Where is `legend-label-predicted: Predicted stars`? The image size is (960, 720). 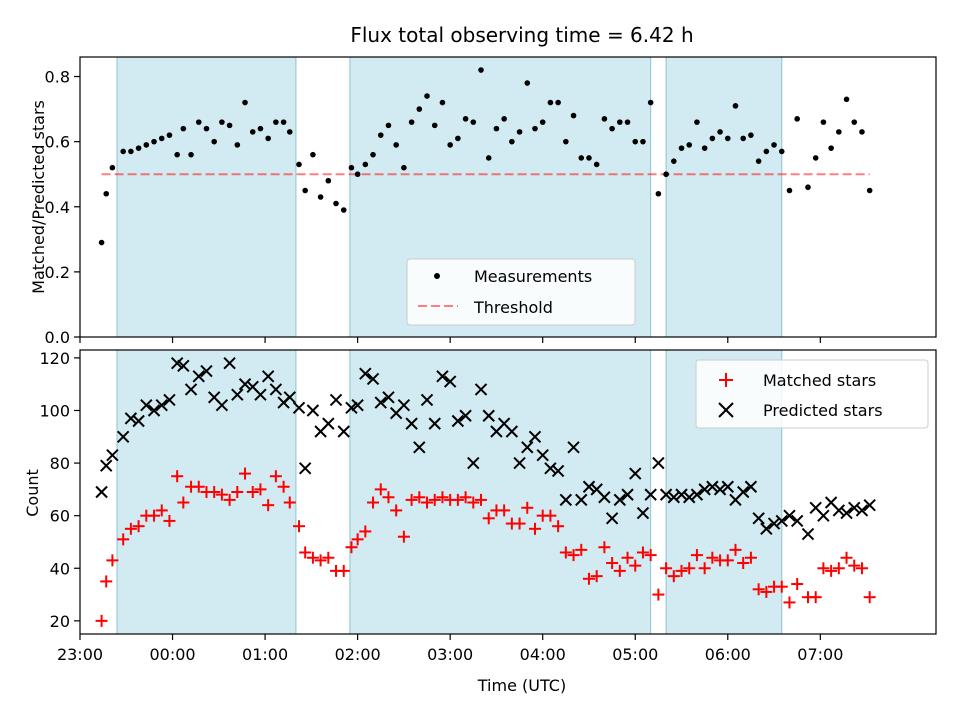
legend-label-predicted: Predicted stars is located at coordinates (823, 410).